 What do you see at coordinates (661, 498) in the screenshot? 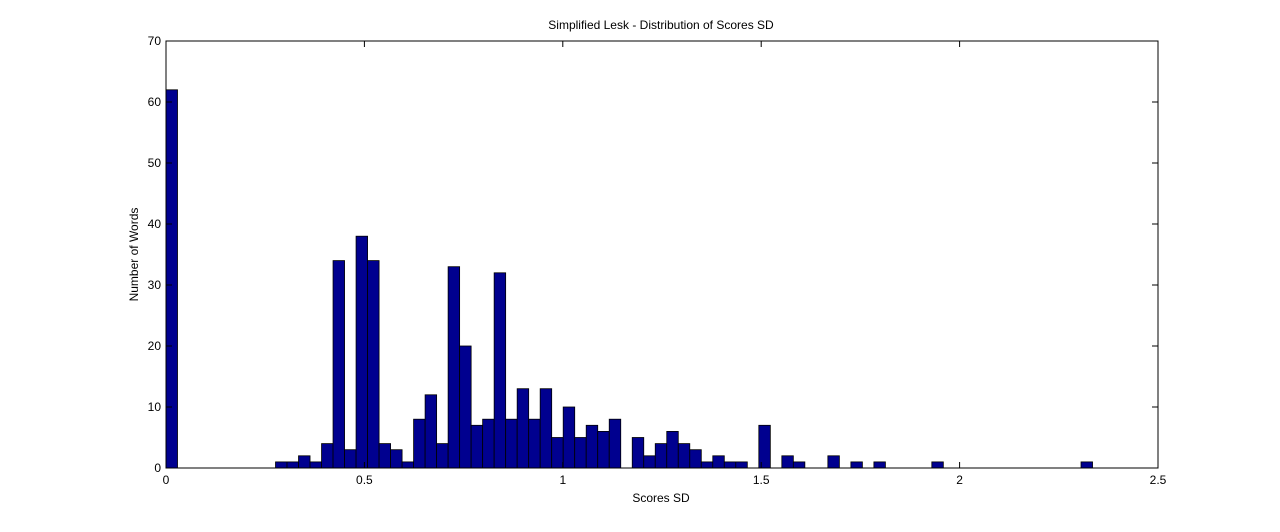
I see `x-axis-label: Scores SD` at bounding box center [661, 498].